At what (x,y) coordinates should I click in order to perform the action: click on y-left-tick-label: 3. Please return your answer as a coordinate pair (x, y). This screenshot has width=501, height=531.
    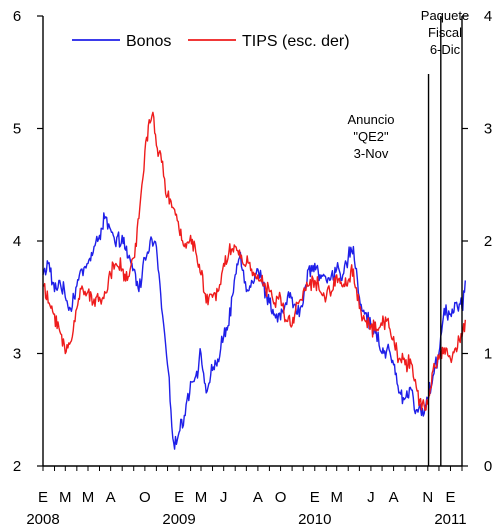
    Looking at the image, I should click on (17, 354).